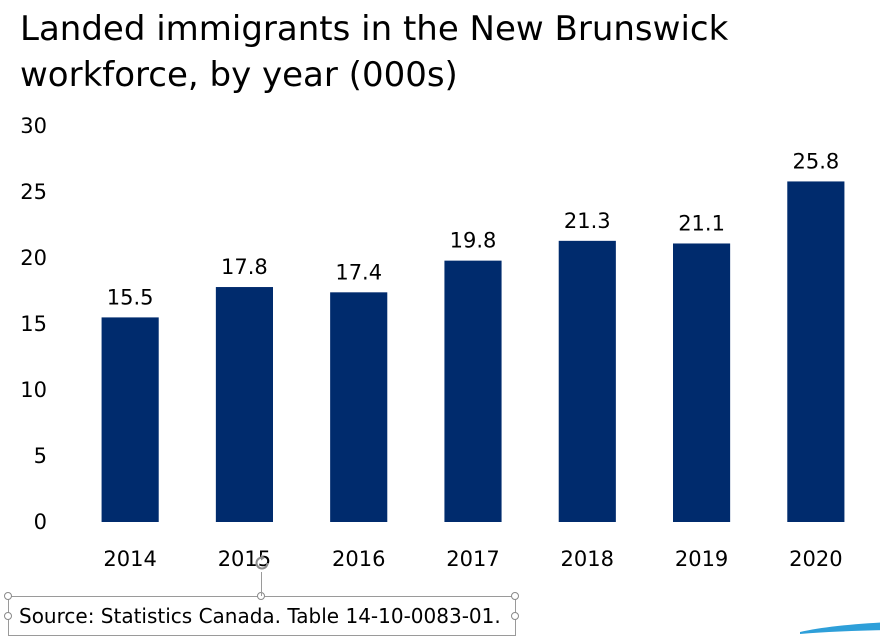 This screenshot has width=880, height=642. Describe the element at coordinates (244, 267) in the screenshot. I see `data-label-2015: 17.8` at that location.